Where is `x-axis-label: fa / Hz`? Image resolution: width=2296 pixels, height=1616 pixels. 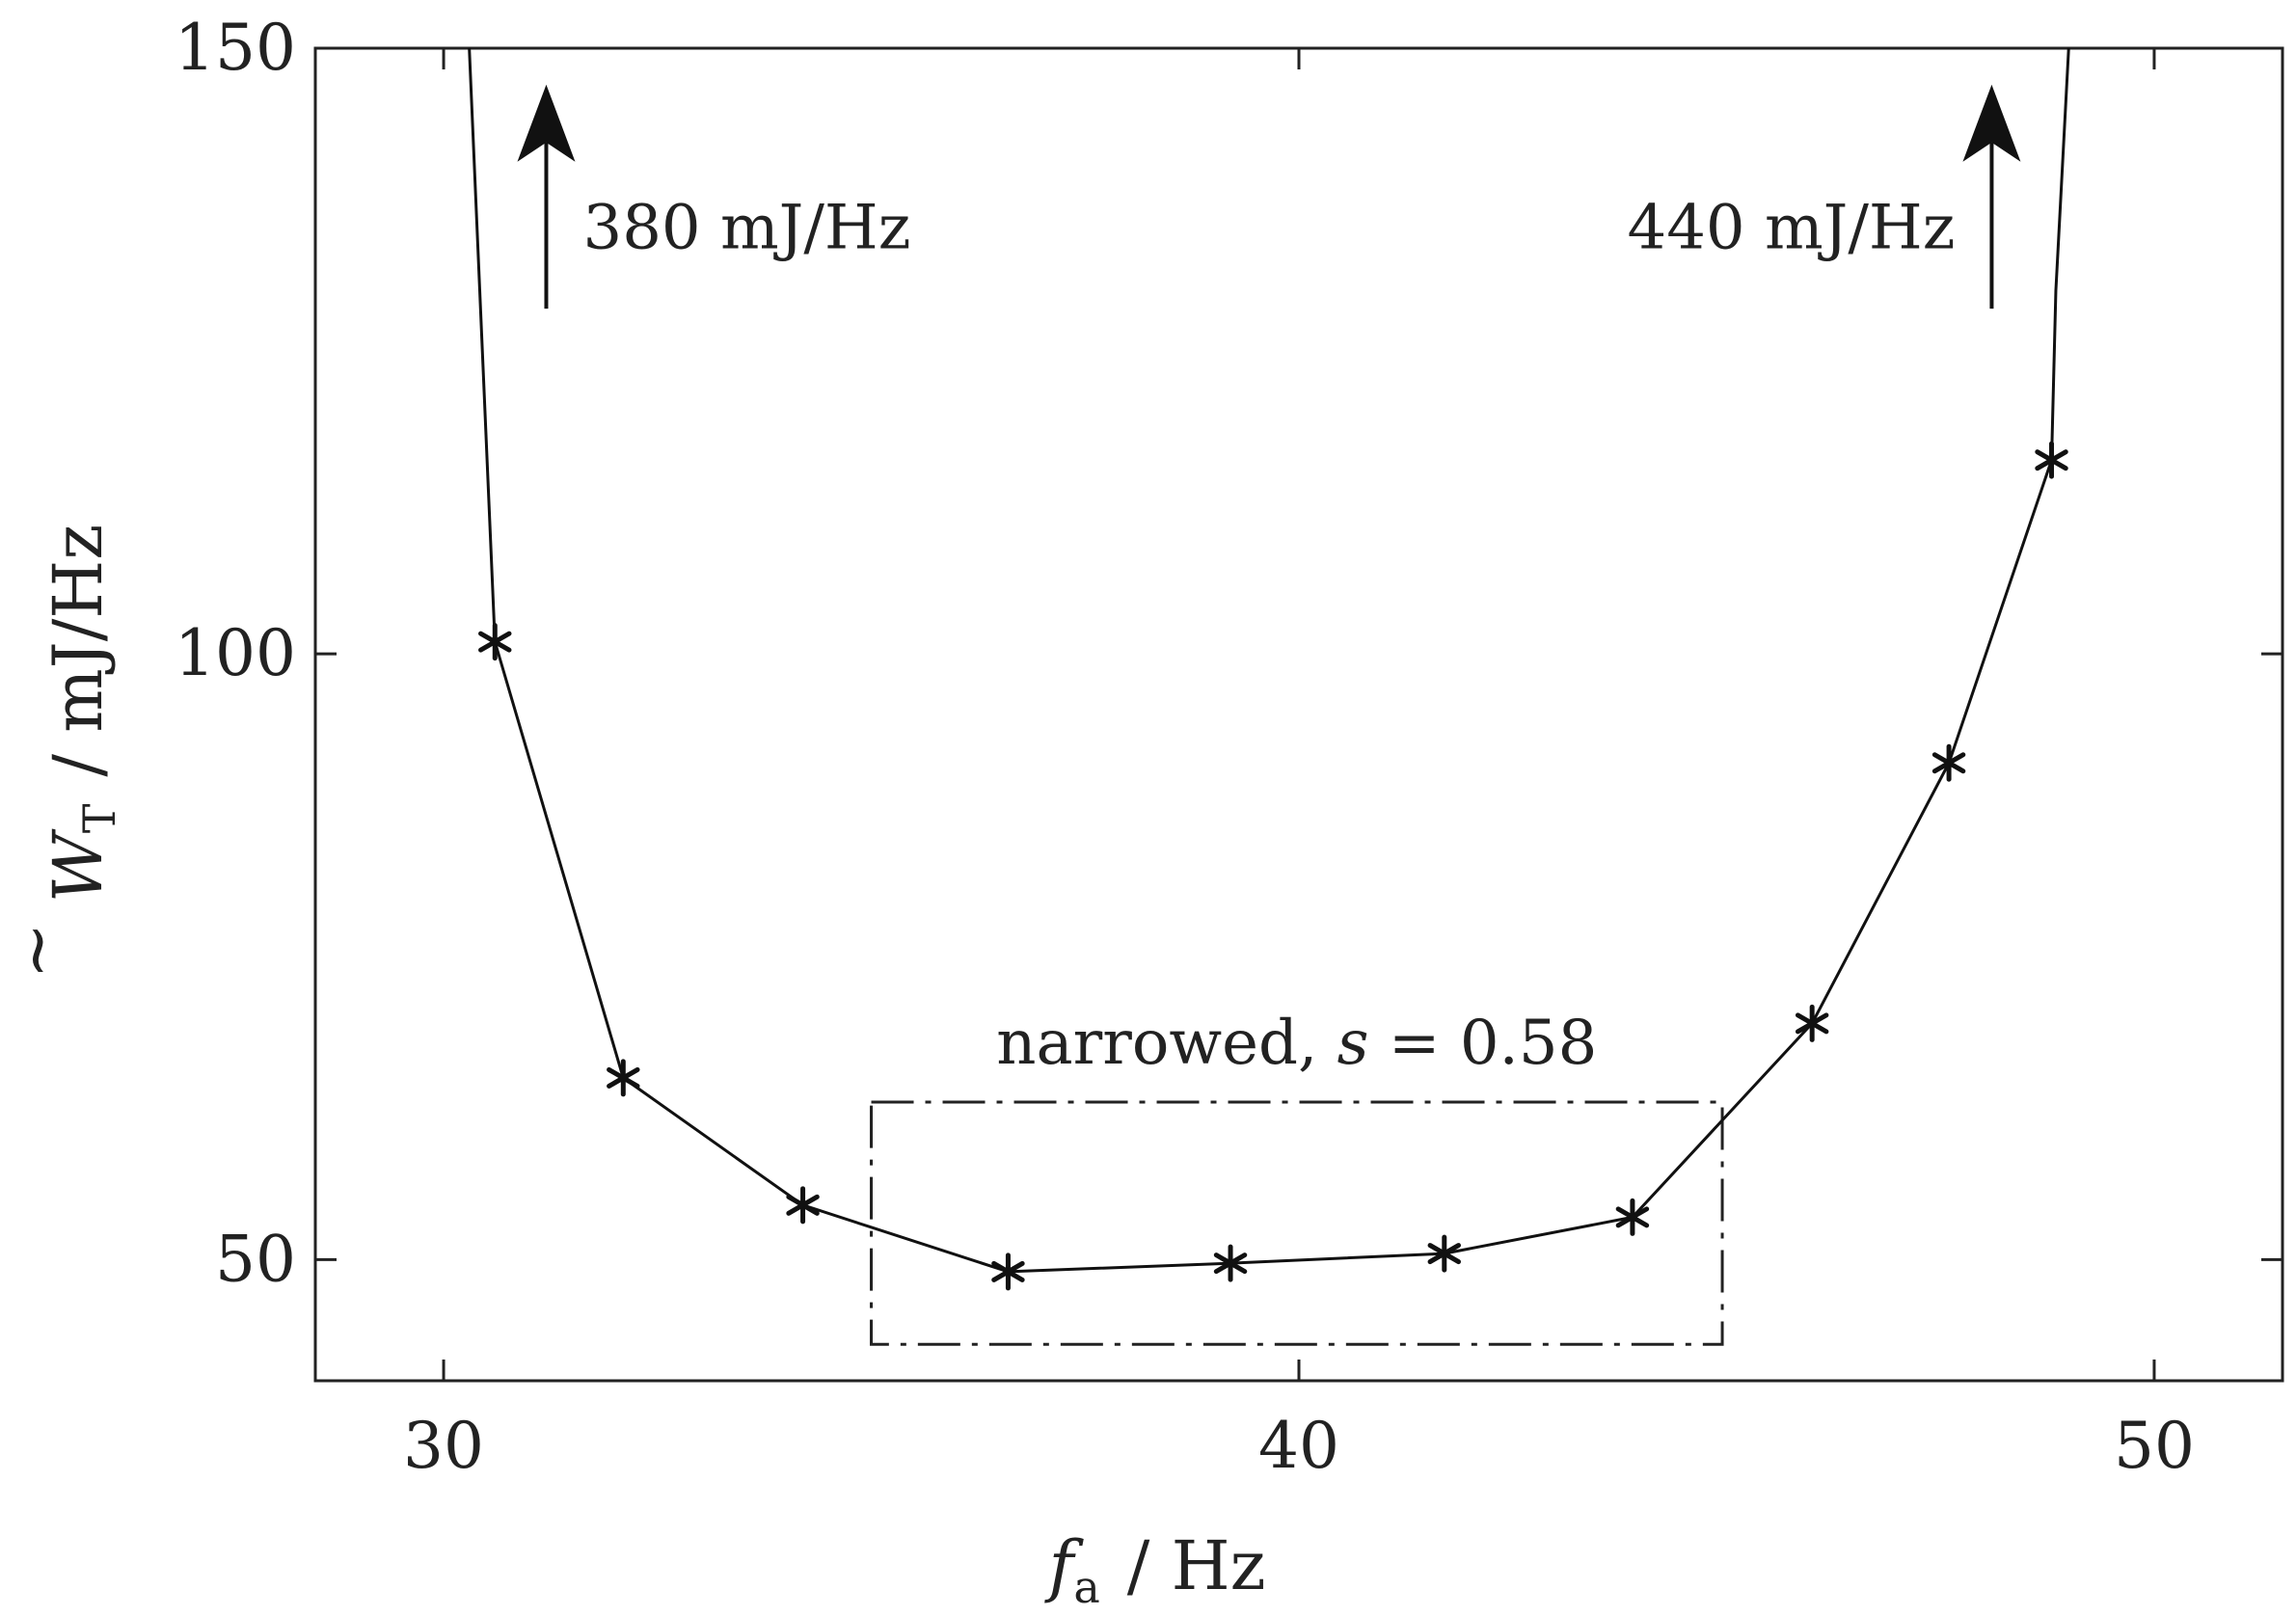
x-axis-label: fa / Hz is located at coordinates (1154, 1570).